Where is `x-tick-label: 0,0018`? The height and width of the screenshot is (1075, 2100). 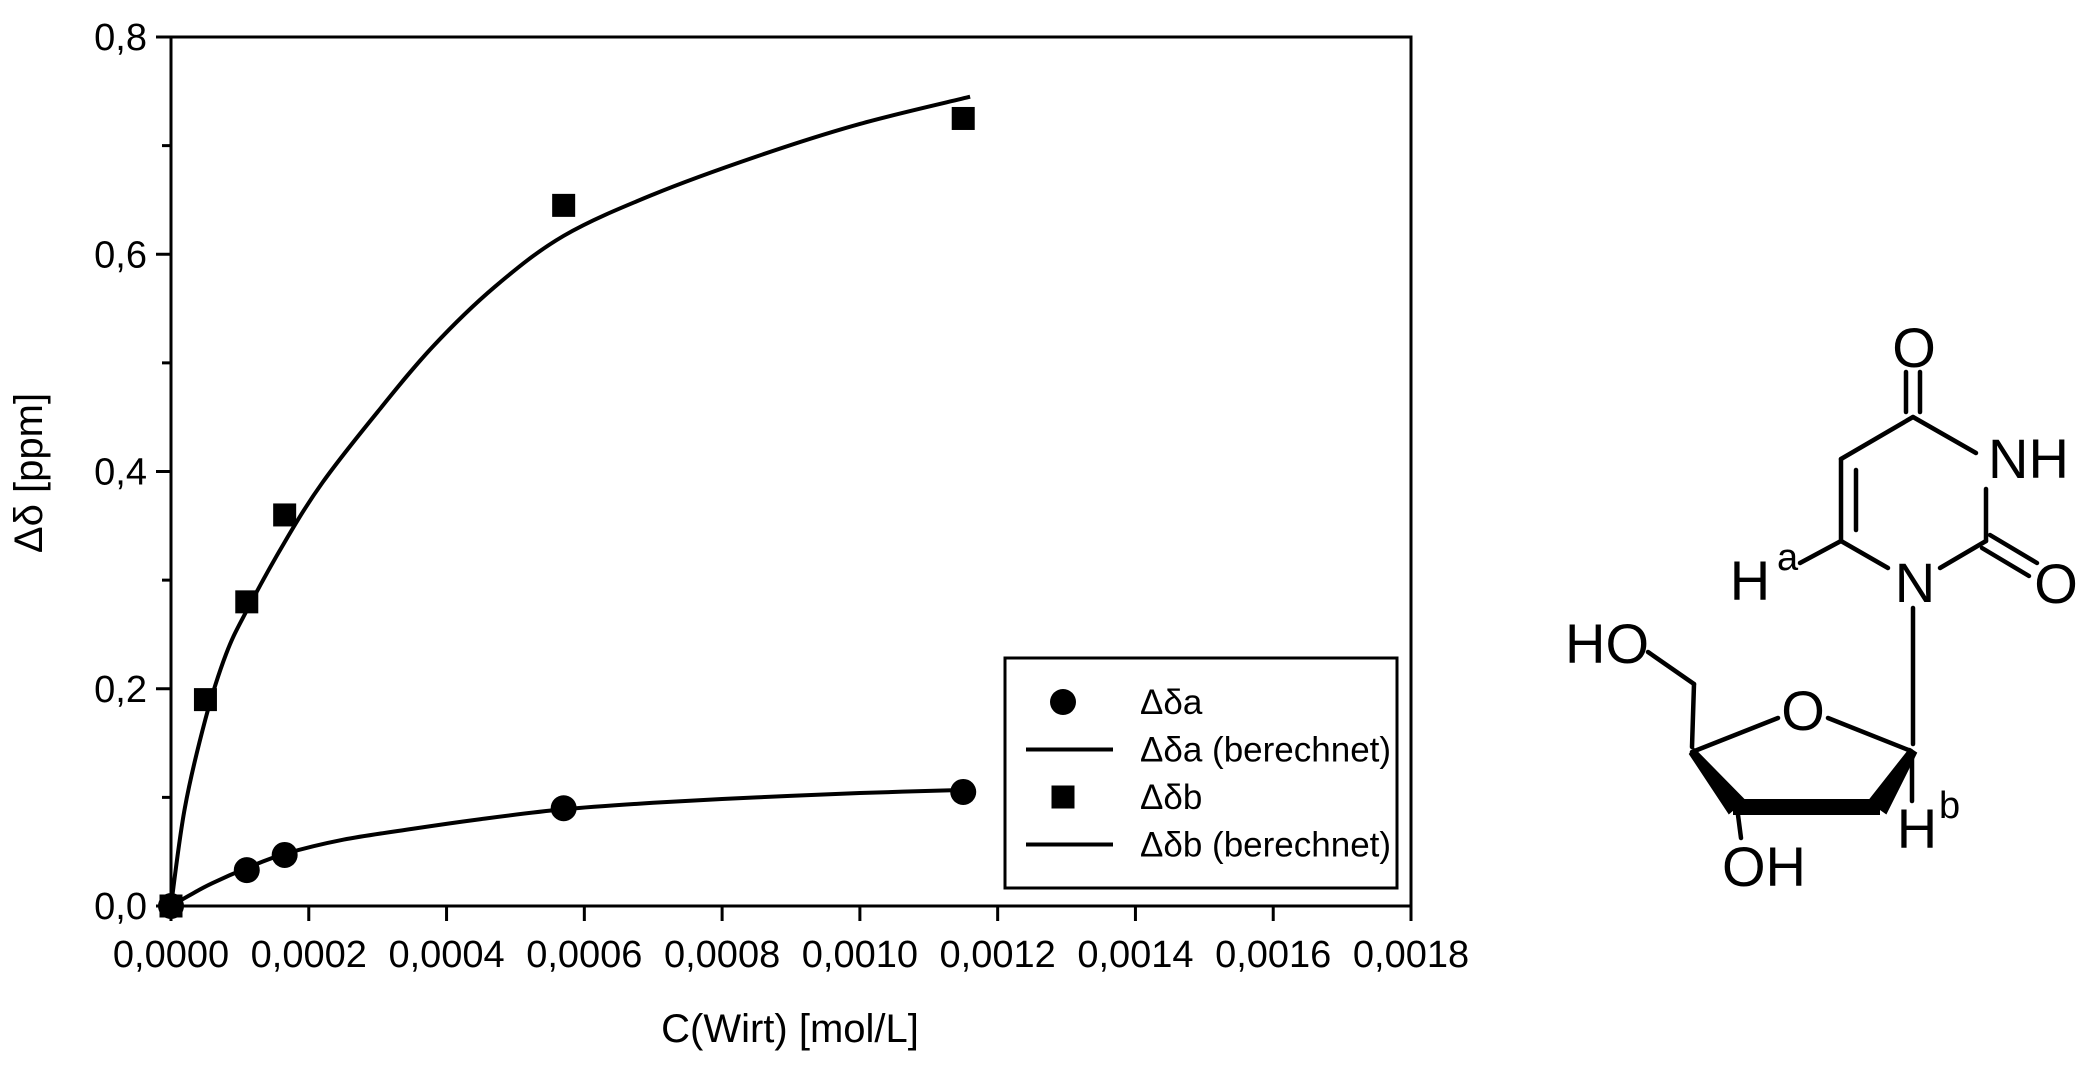
x-tick-label: 0,0018 is located at coordinates (1411, 955).